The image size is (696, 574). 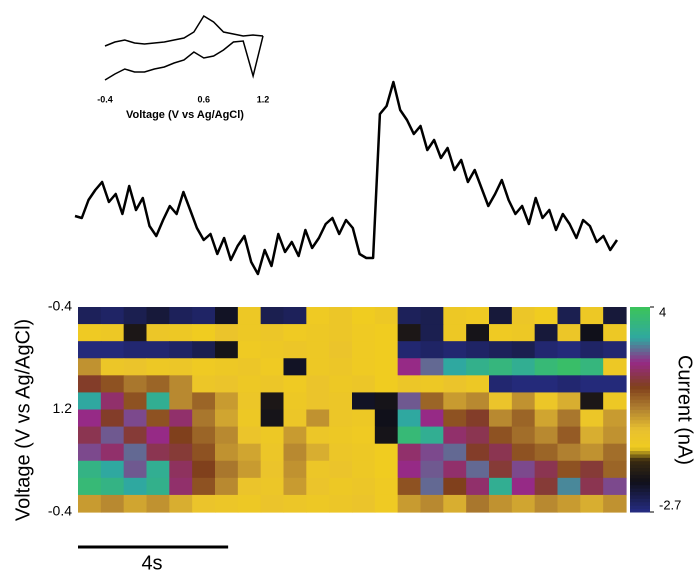 I want to click on y-axis-title: Voltage (V vs Ag/AgCl), so click(x=23, y=420).